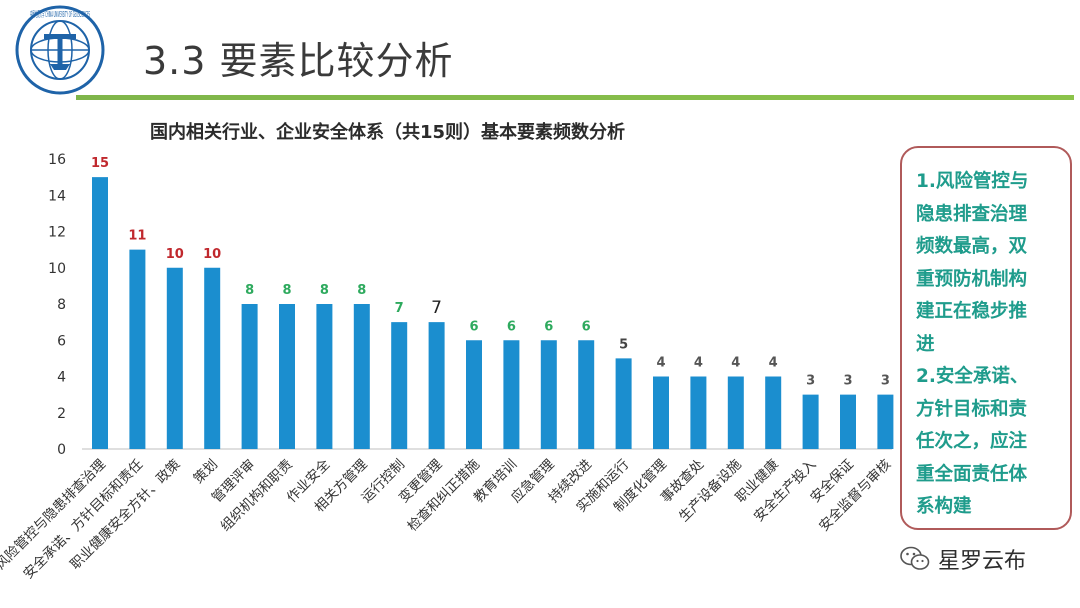 This screenshot has height=608, width=1080. Describe the element at coordinates (298, 61) in the screenshot. I see `slide-title: 3.3 要素比较分析` at that location.